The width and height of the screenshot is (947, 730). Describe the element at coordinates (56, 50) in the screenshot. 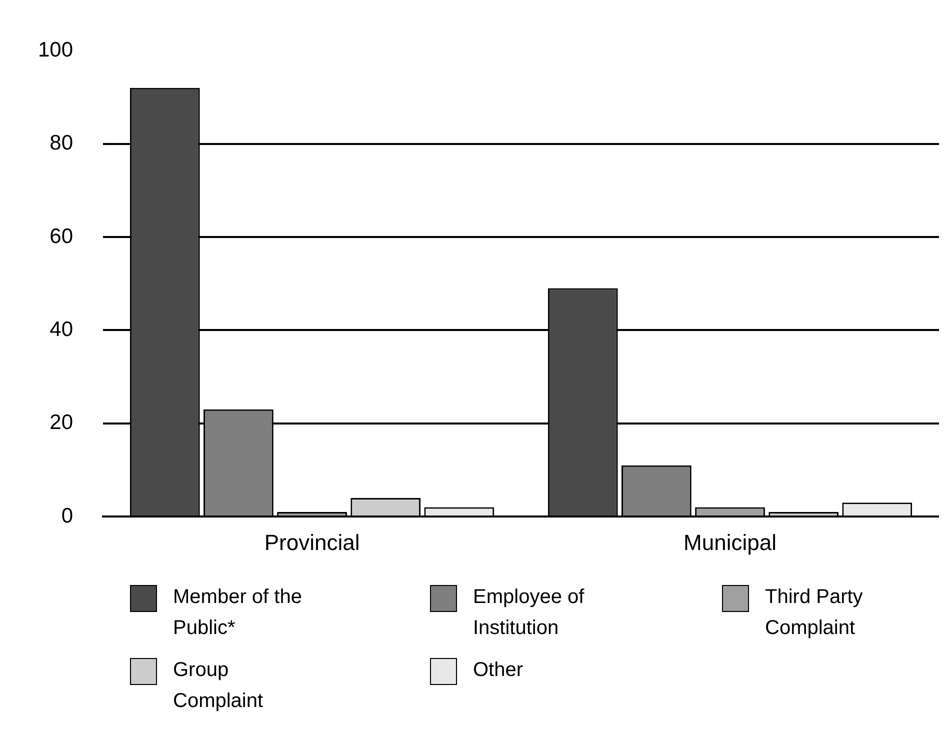

I see `y-tick-label: 100` at that location.